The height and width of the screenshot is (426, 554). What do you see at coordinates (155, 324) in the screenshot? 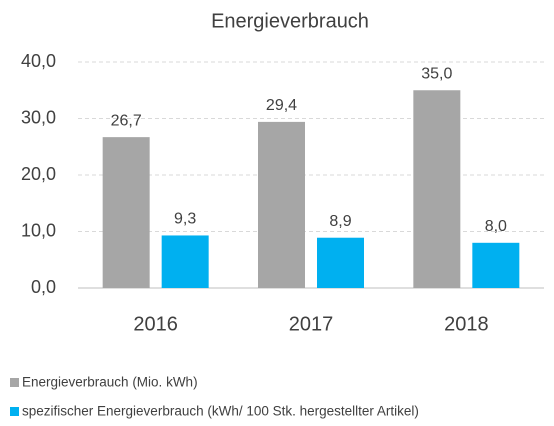
I see `x-tick-label: 2016` at bounding box center [155, 324].